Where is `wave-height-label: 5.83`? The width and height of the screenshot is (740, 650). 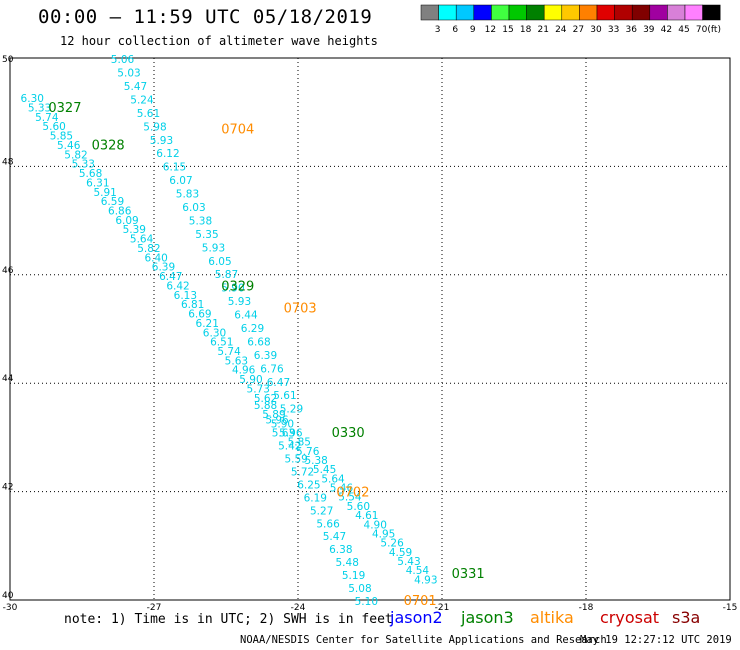 wave-height-label: 5.83 is located at coordinates (187, 195).